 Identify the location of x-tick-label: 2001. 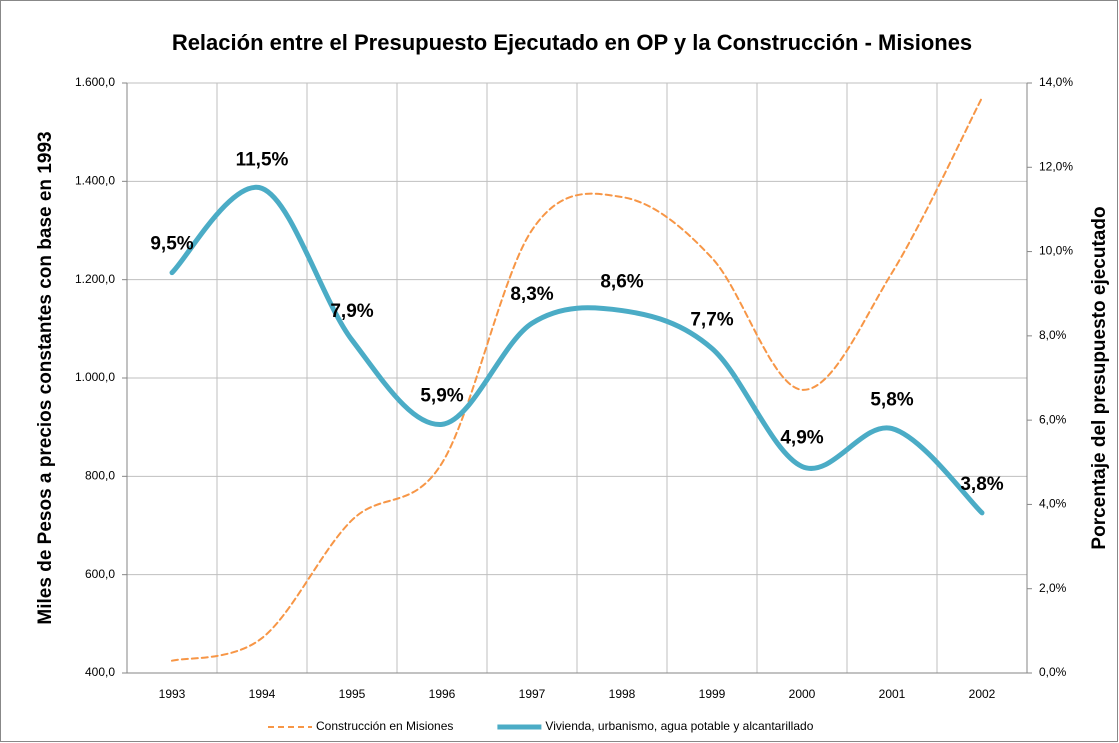
(892, 694).